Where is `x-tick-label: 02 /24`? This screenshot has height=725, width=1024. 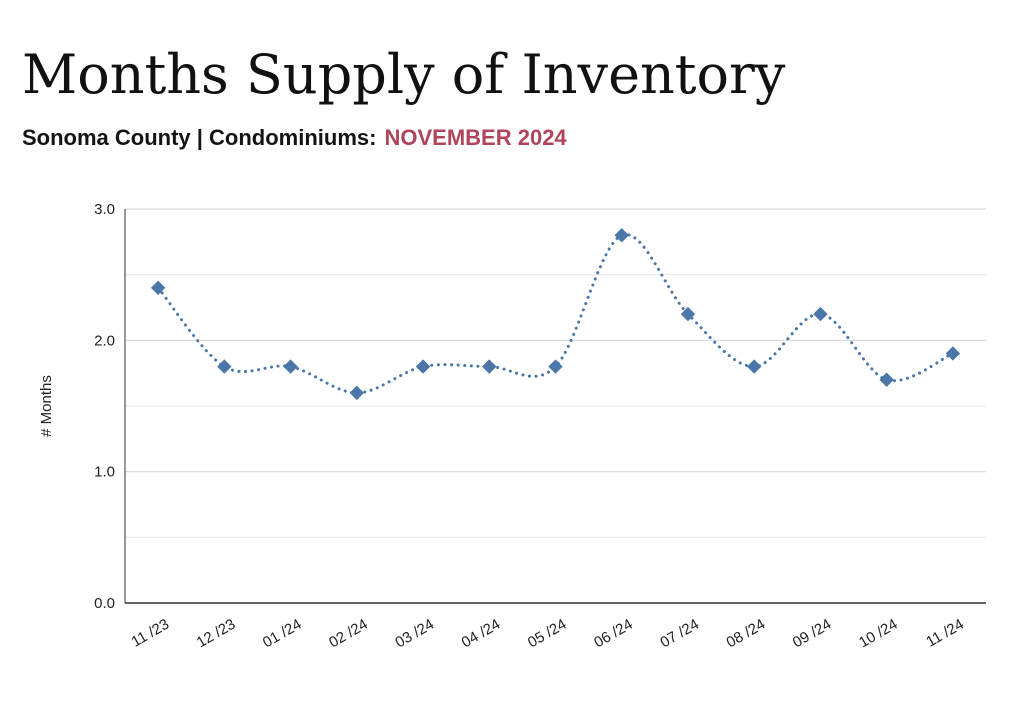
x-tick-label: 02 /24 is located at coordinates (348, 634).